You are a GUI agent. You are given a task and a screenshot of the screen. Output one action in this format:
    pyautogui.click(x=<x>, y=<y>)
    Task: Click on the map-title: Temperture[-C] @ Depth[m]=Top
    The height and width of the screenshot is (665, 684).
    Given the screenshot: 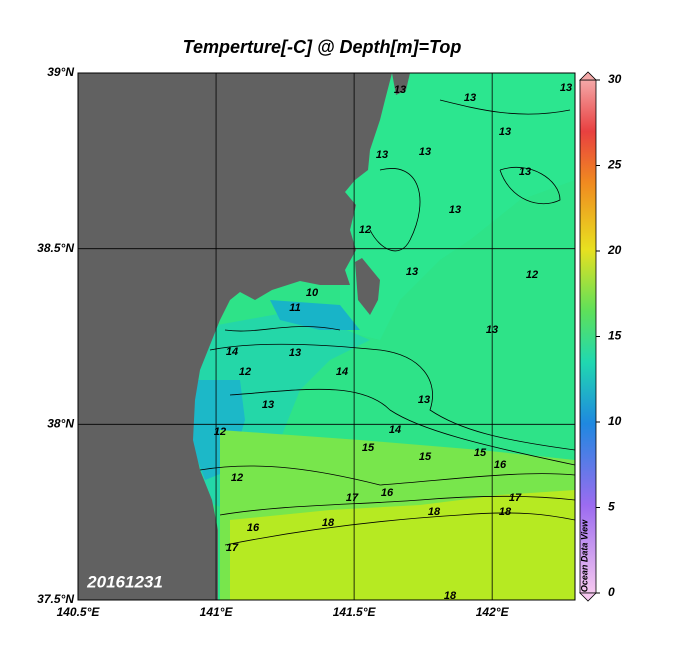 What is the action you would take?
    pyautogui.click(x=322, y=47)
    